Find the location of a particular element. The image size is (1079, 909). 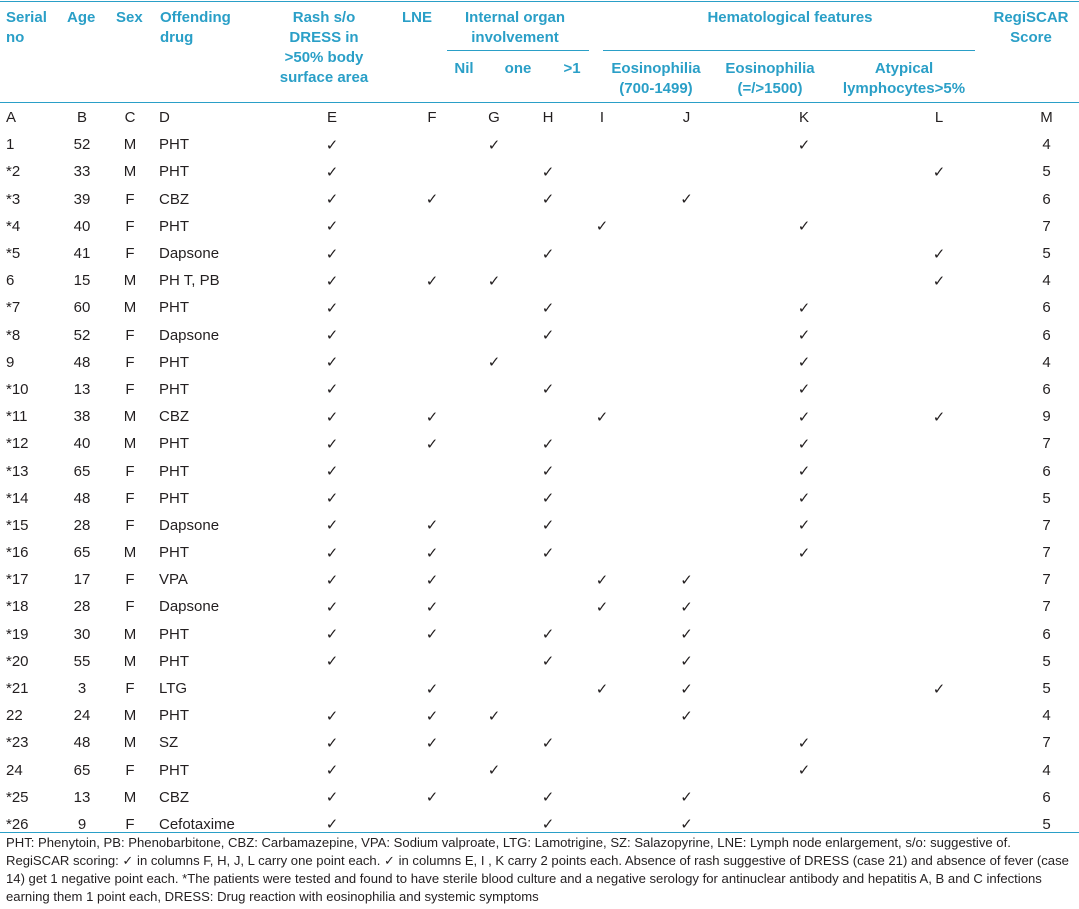

table-row: *5 41 F Dapsone ✓ ✓ ✓ 5 is located at coordinates (539, 253).